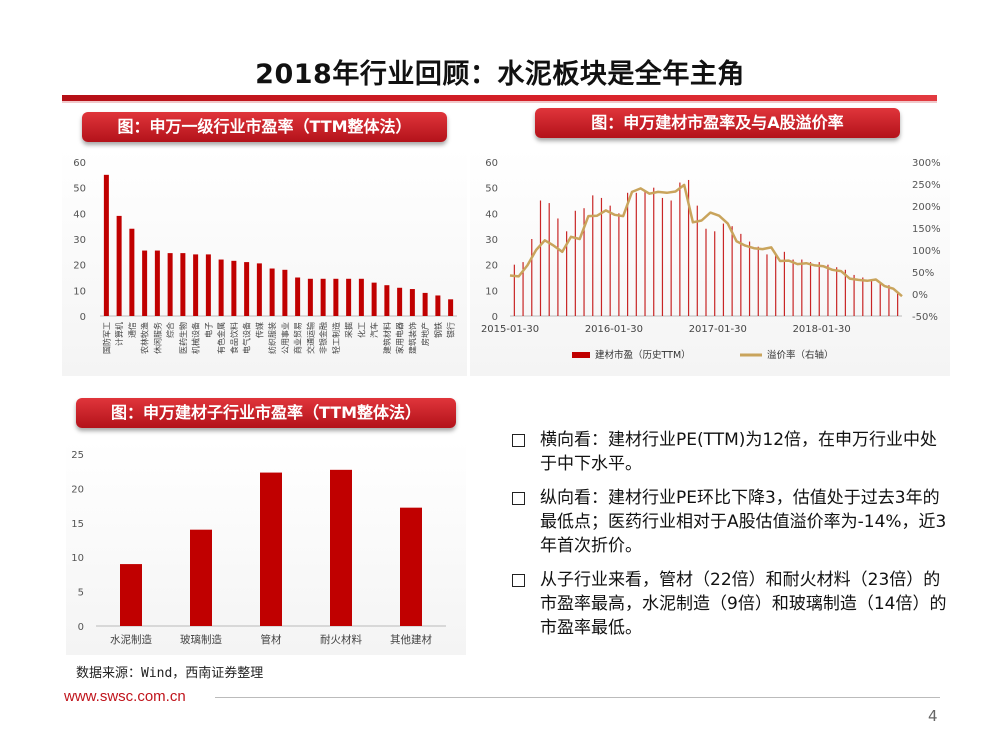  Describe the element at coordinates (581, 355) in the screenshot. I see `legend-swatch-bar` at that location.